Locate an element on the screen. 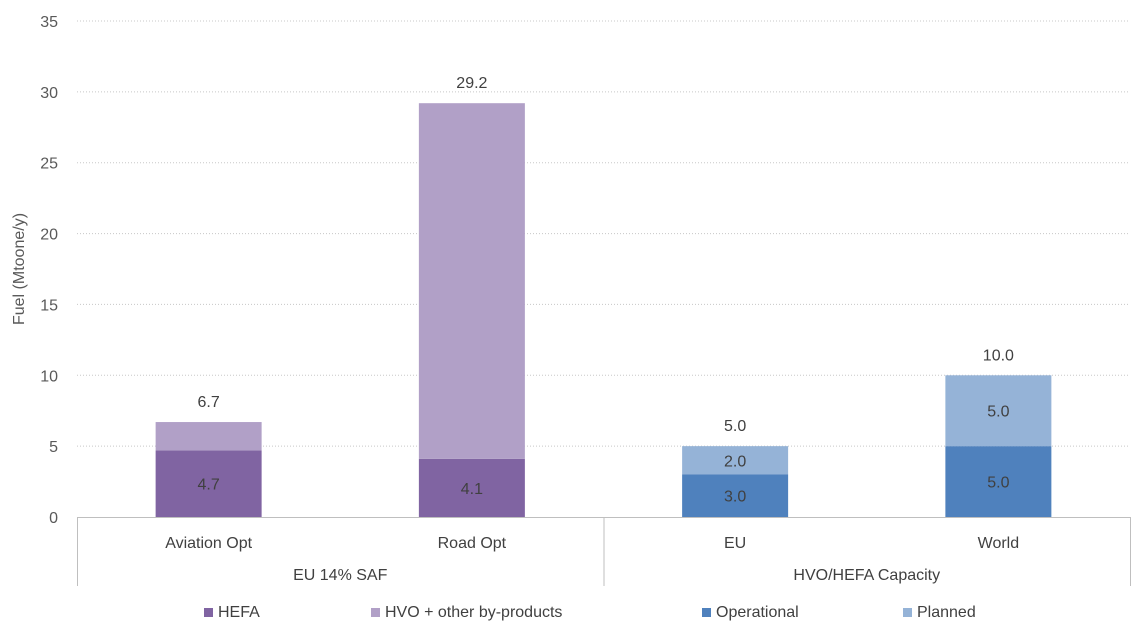 This screenshot has height=626, width=1140. y-tick-label: 25 is located at coordinates (49, 164).